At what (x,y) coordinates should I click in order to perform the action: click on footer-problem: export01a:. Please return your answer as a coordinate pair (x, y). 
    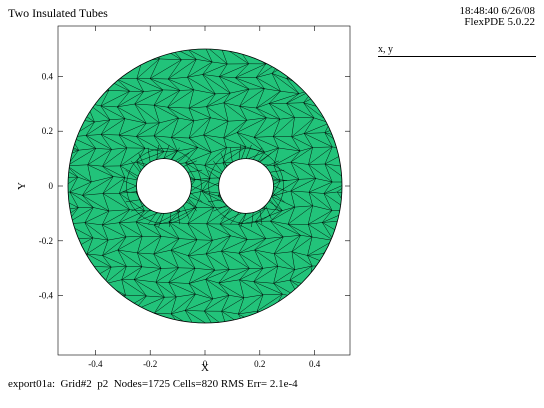
    Looking at the image, I should click on (32, 384).